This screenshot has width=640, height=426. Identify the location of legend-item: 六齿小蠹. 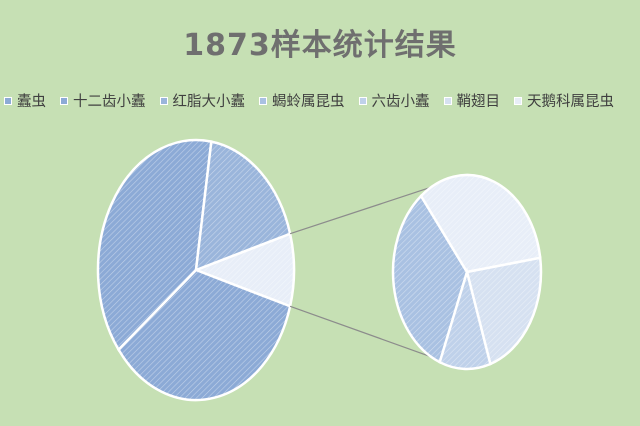
(394, 100).